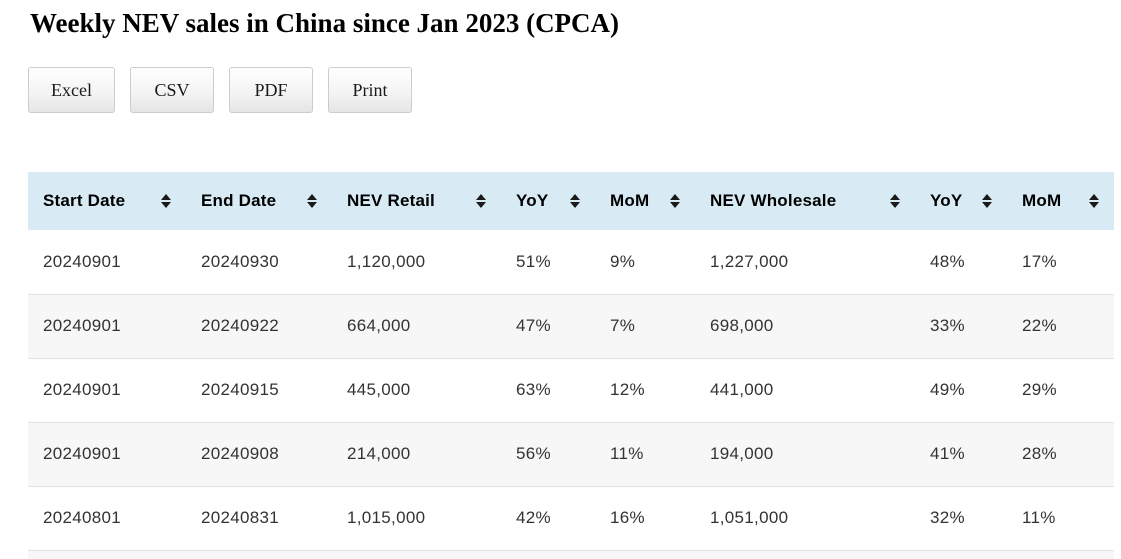 Image resolution: width=1121 pixels, height=559 pixels. I want to click on table-cell: 1,051,000, so click(805, 518).